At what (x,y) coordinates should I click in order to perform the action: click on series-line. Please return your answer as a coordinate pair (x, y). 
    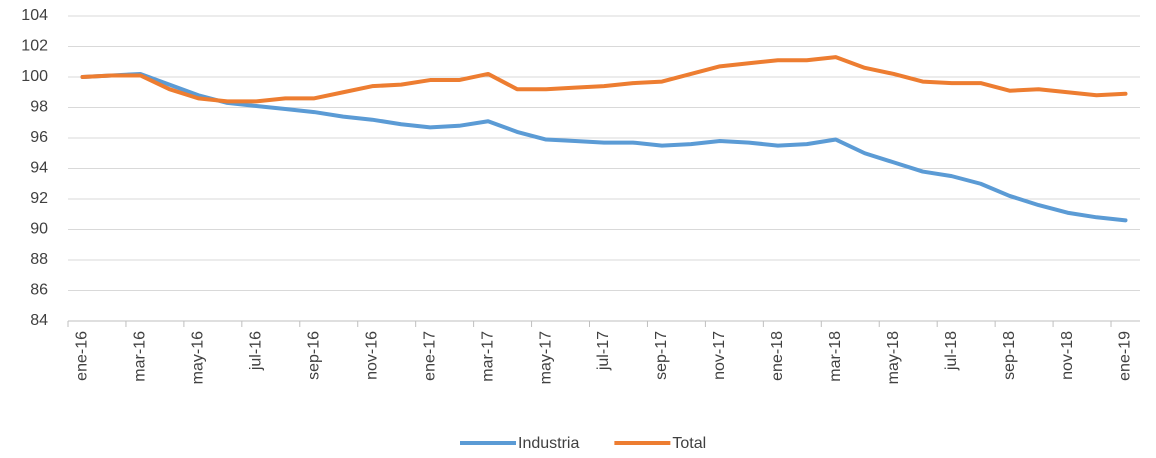
    Looking at the image, I should click on (604, 79).